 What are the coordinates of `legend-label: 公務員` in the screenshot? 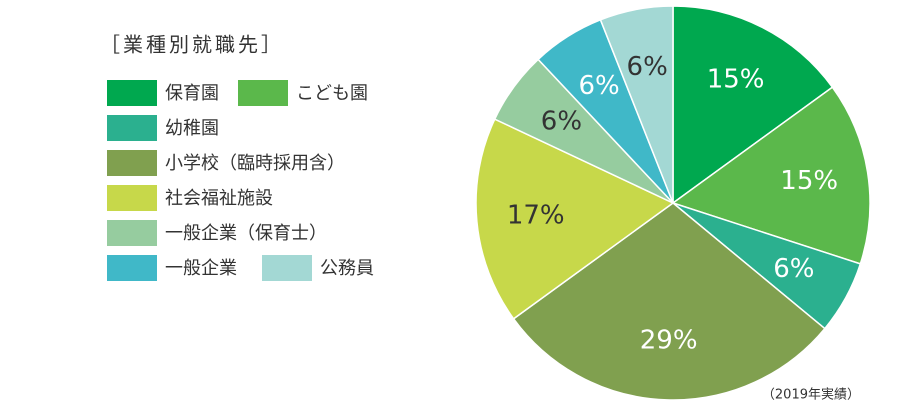 It's located at (347, 268).